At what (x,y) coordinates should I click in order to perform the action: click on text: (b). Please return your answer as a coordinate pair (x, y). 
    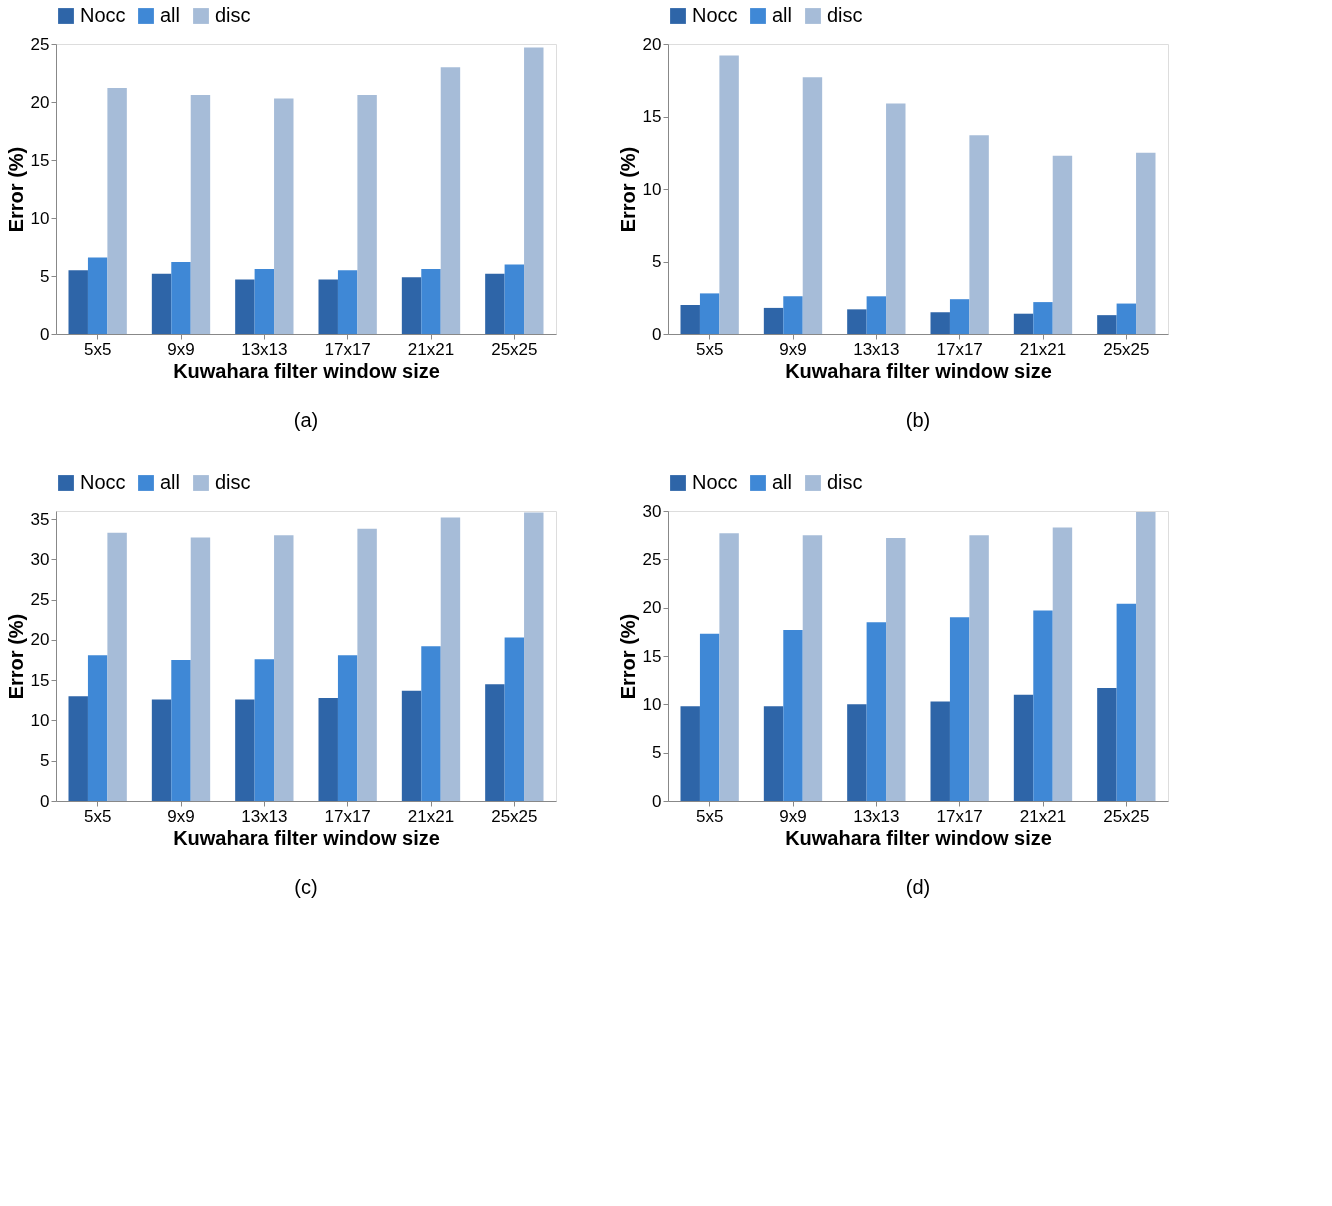
    Looking at the image, I should click on (918, 420).